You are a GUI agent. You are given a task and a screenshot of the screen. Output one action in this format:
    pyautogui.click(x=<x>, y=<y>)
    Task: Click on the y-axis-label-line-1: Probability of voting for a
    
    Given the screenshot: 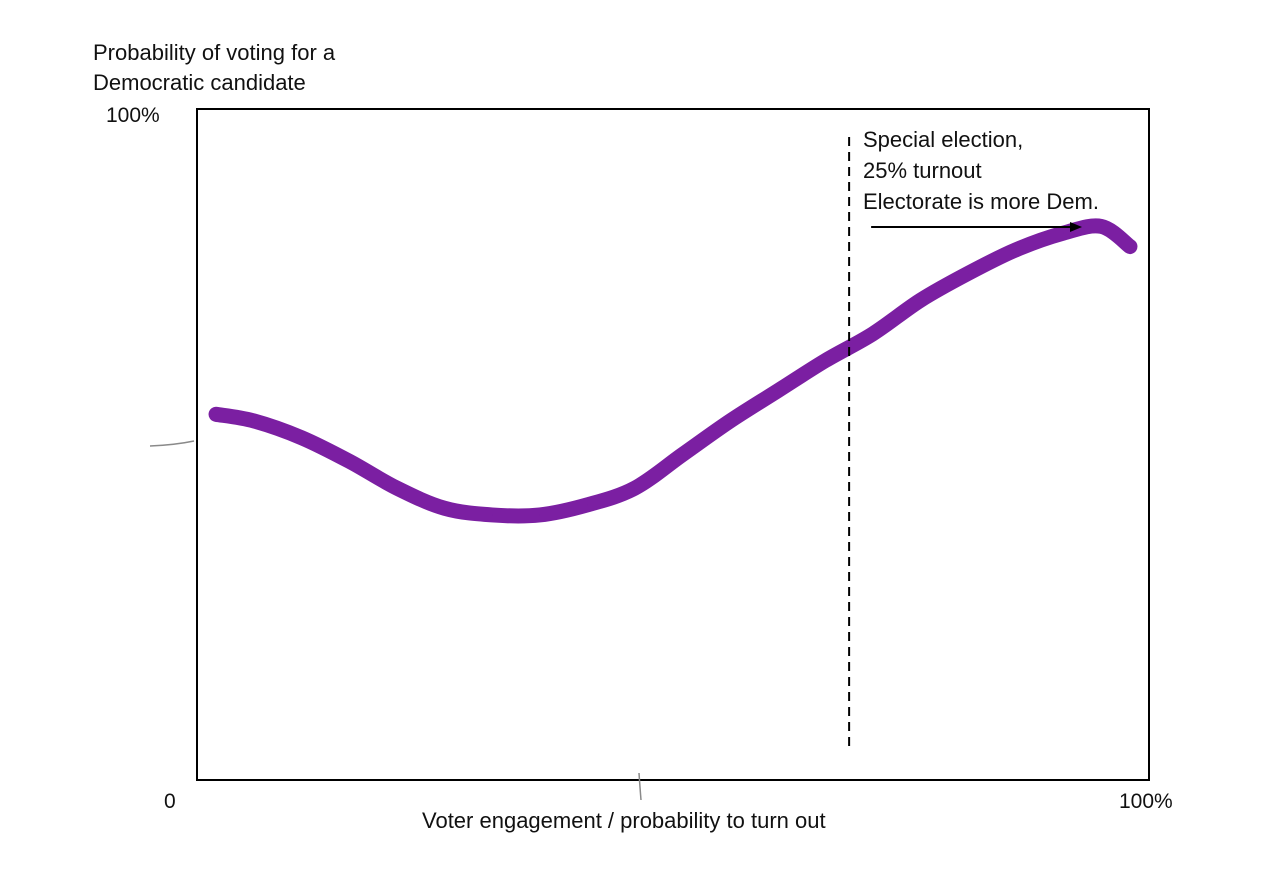 What is the action you would take?
    pyautogui.click(x=214, y=52)
    